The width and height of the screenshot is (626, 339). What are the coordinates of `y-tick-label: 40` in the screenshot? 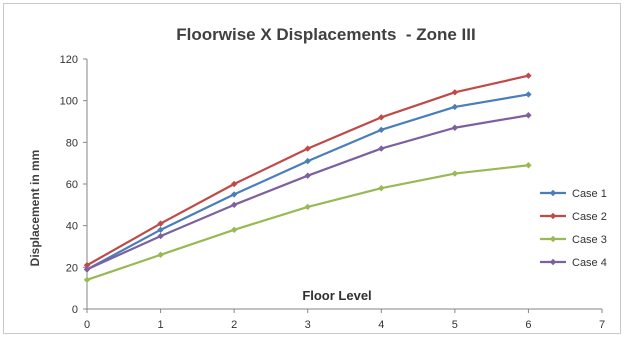 It's located at (72, 227).